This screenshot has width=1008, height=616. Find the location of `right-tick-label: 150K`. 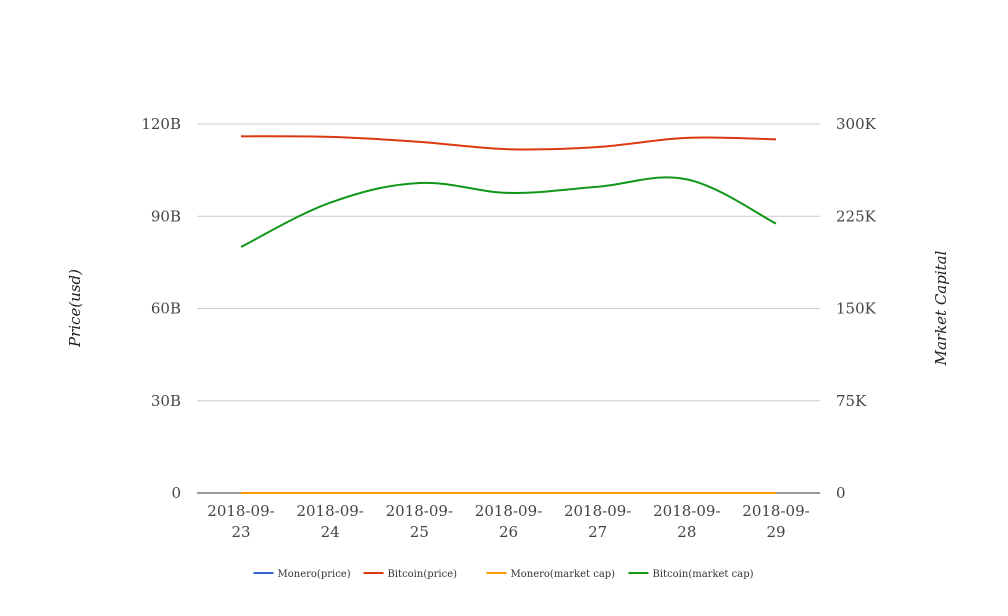

right-tick-label: 150K is located at coordinates (856, 309).